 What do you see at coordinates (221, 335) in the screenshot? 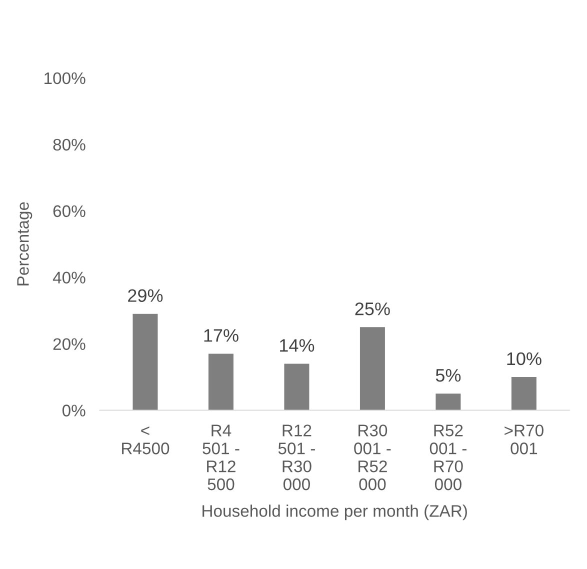
I see `data-label: 17%` at bounding box center [221, 335].